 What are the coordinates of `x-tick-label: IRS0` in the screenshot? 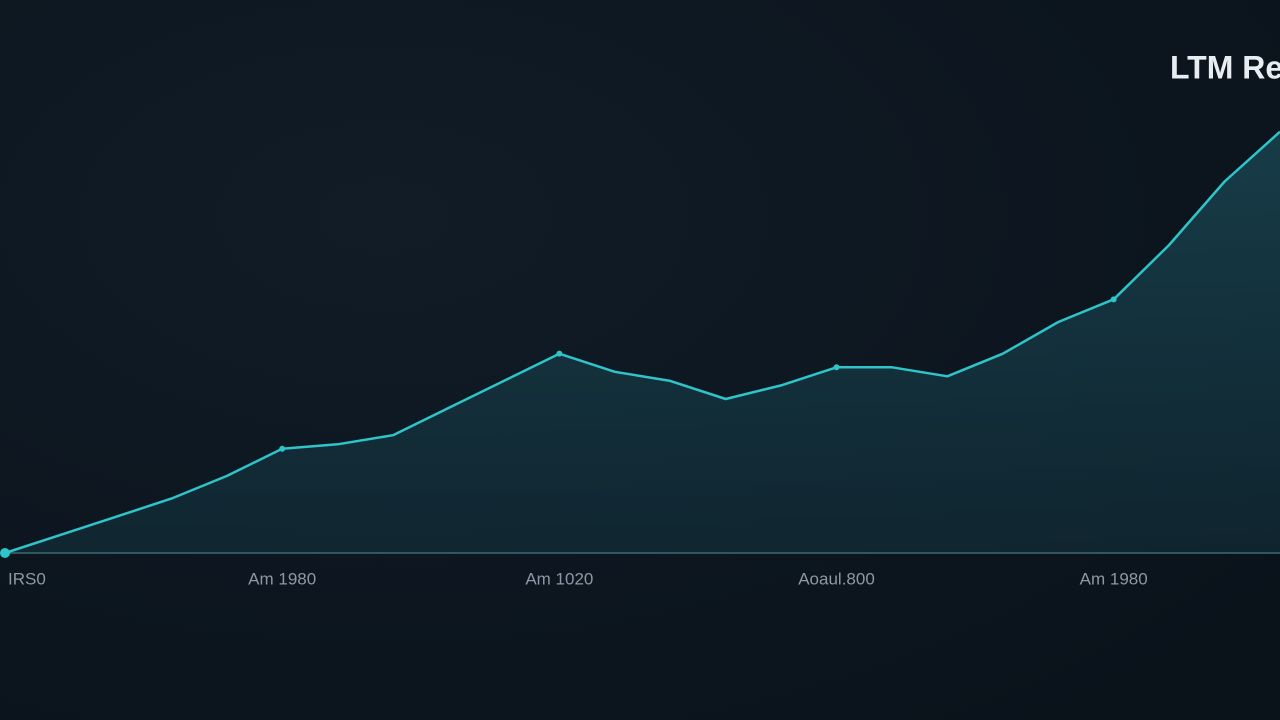 It's located at (27, 578).